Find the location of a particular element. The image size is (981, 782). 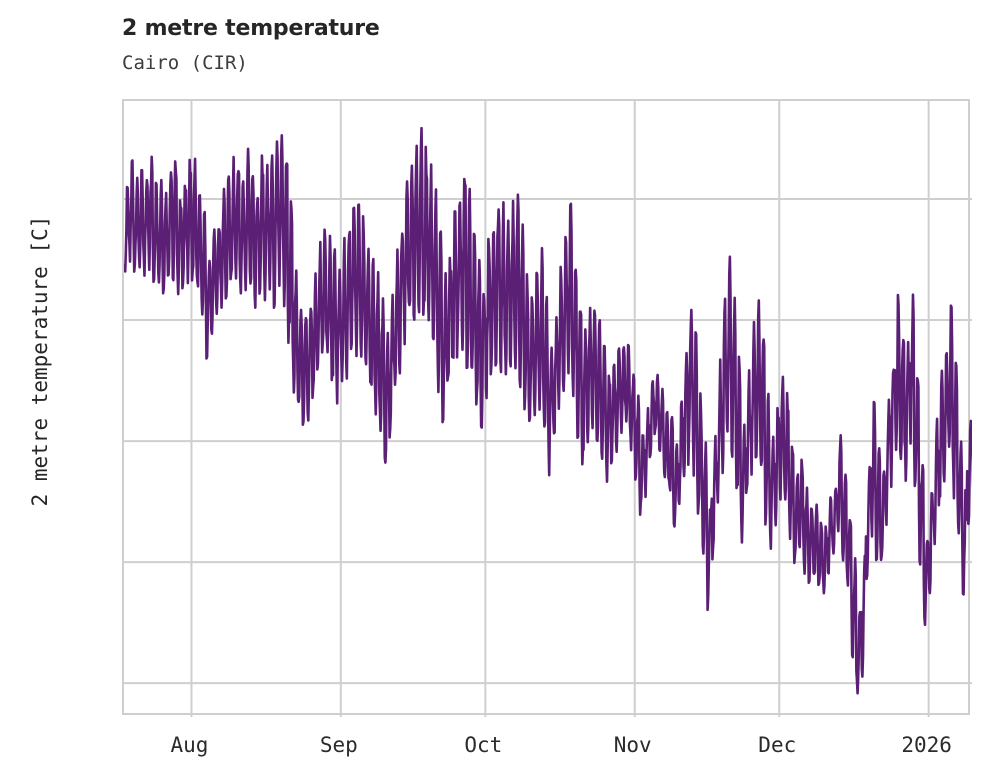

y-axis-label: 2 metre temperature [C] is located at coordinates (40, 361).